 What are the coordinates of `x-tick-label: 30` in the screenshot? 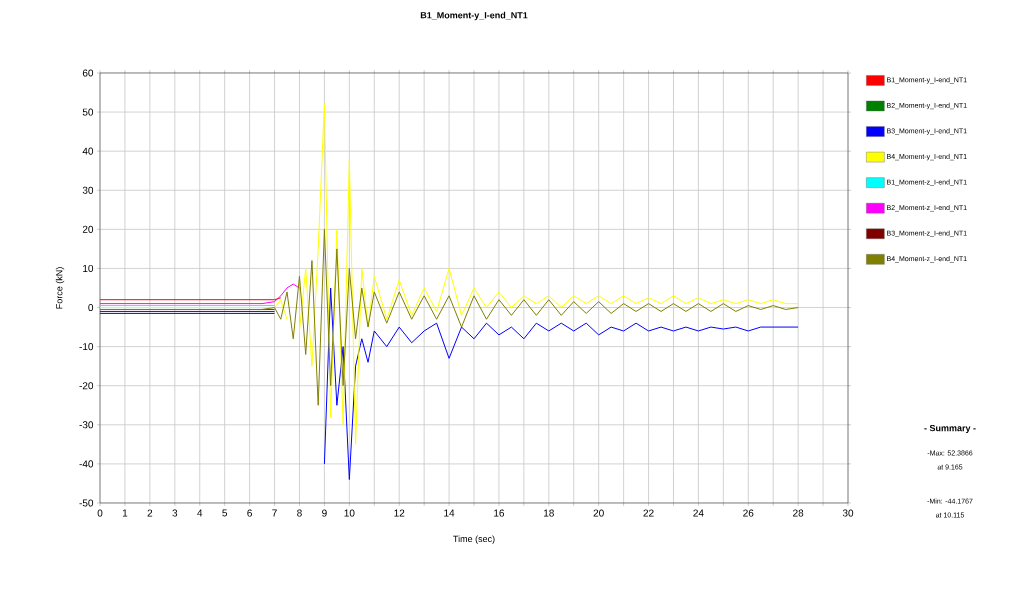 It's located at (848, 513).